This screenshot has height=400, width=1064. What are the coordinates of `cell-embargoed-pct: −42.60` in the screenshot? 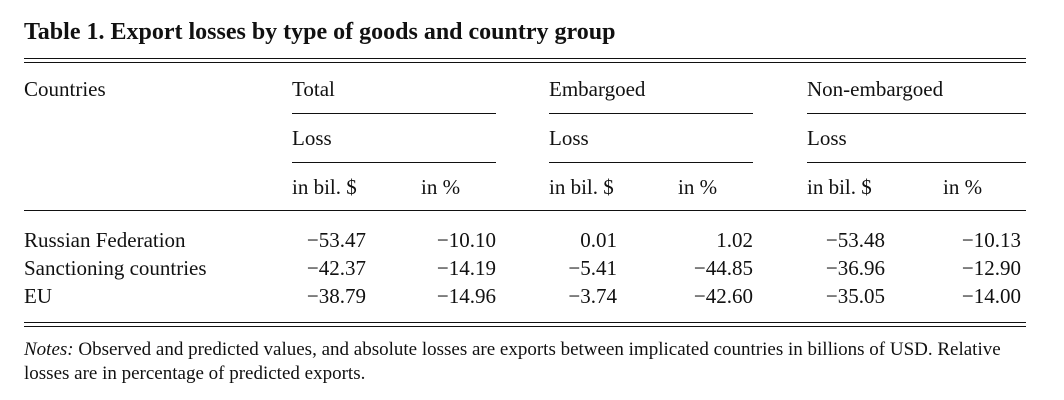 It's located at (723, 296).